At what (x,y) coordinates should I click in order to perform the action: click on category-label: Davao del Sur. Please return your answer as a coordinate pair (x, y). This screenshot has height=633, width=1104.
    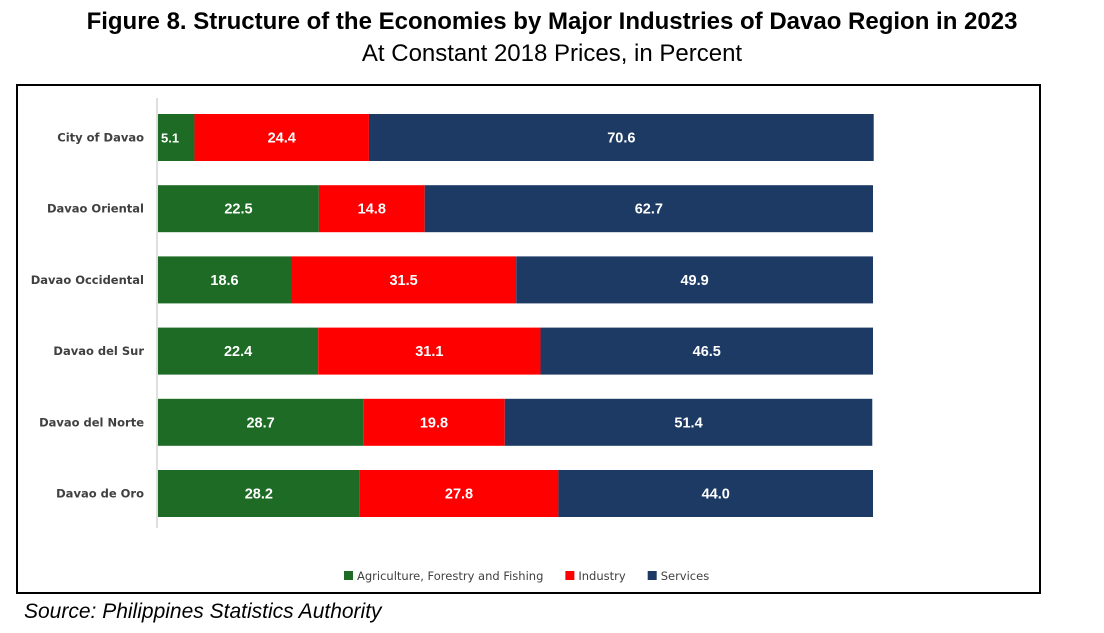
    Looking at the image, I should click on (98, 351).